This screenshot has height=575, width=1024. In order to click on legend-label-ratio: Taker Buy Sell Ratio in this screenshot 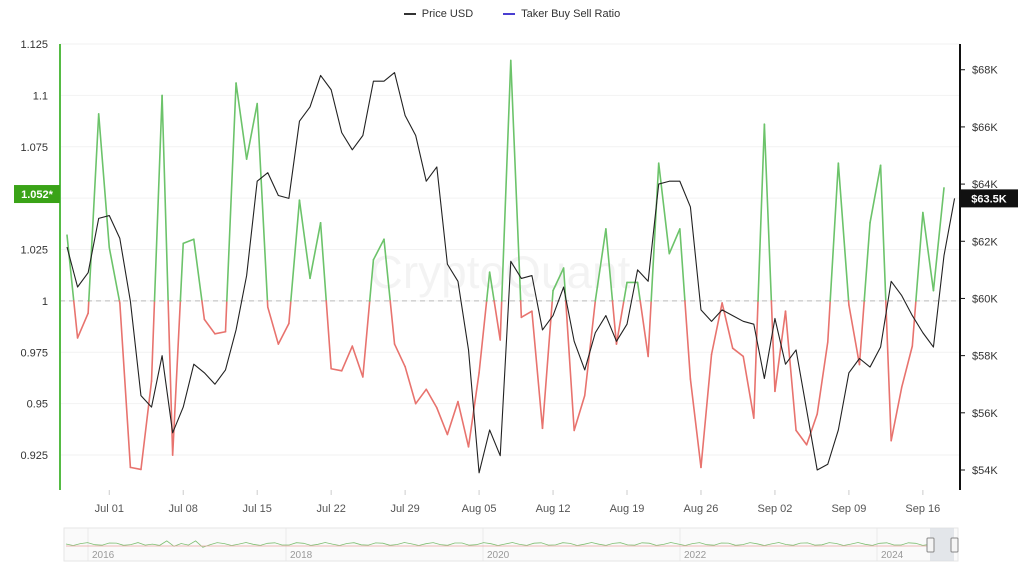, I will do `click(571, 14)`.